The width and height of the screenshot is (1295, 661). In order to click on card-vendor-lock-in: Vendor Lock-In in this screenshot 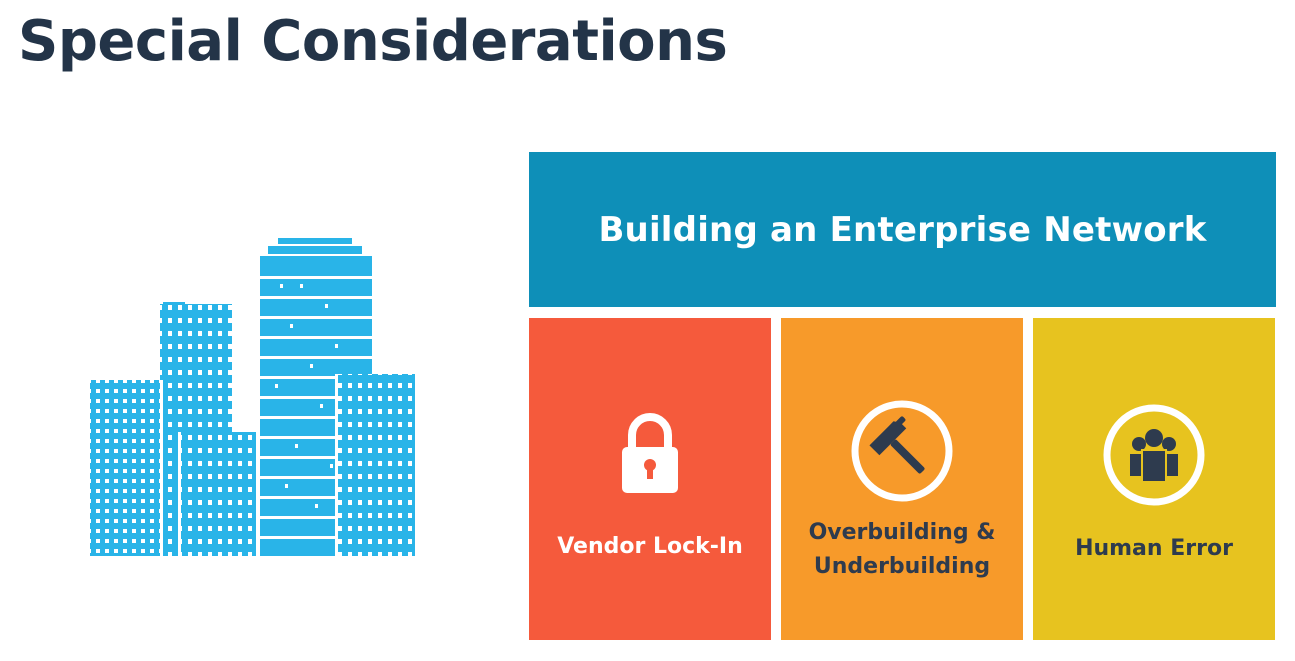, I will do `click(650, 479)`.